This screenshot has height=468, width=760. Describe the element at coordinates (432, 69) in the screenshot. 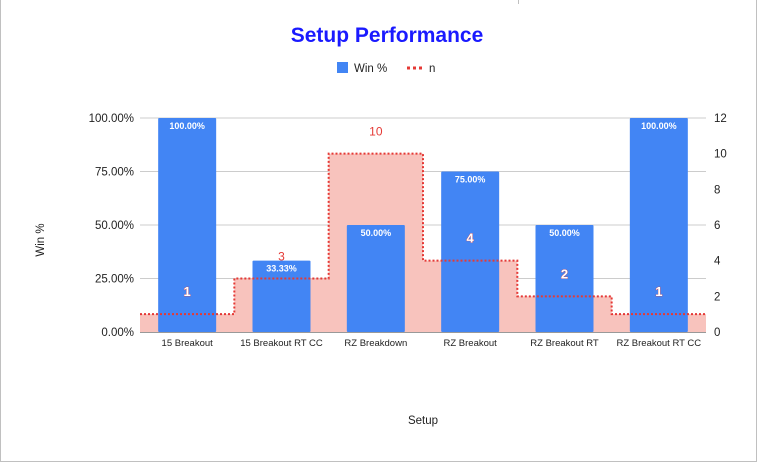

I see `legend-label-n: n` at that location.